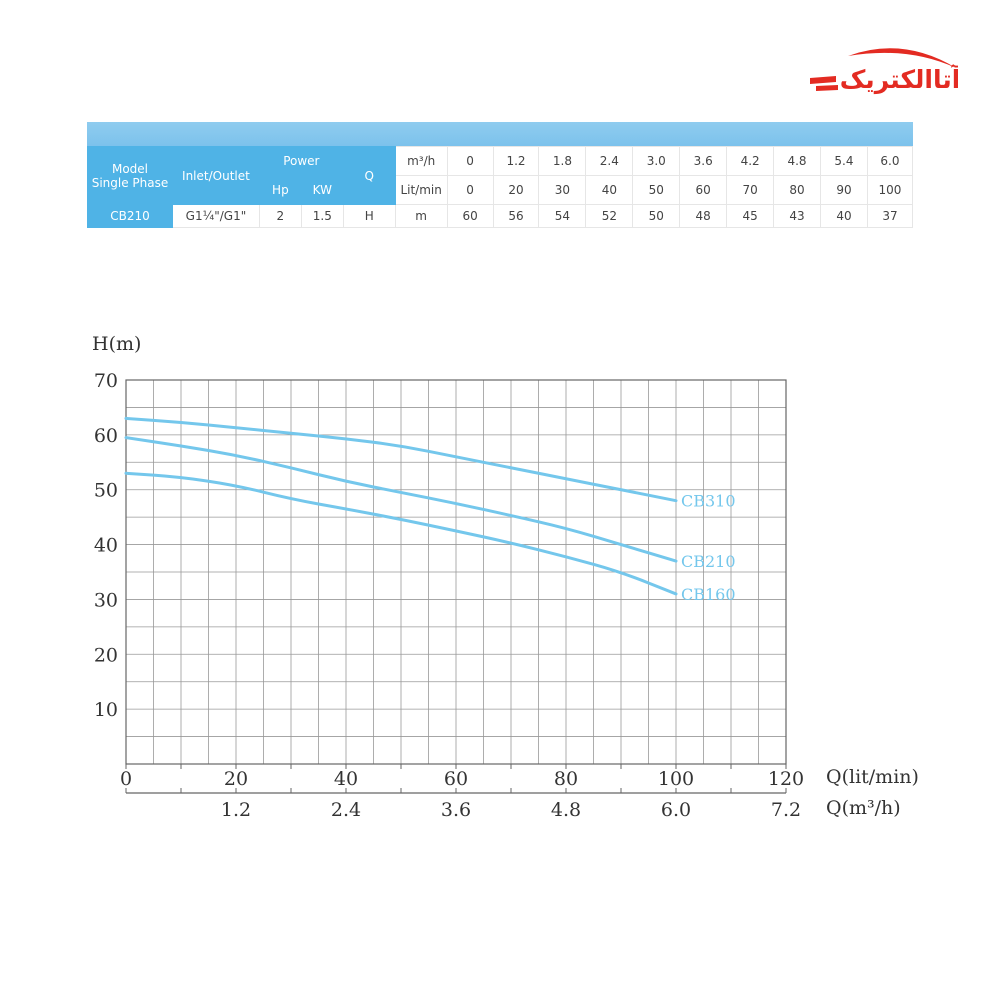  Describe the element at coordinates (116, 344) in the screenshot. I see `y-axis-label: H(m)` at that location.